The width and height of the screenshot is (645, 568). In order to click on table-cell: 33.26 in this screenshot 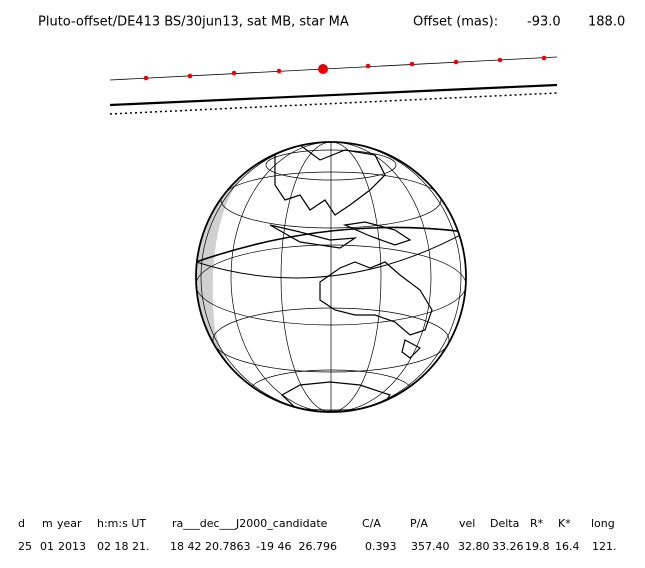, I will do `click(508, 546)`.